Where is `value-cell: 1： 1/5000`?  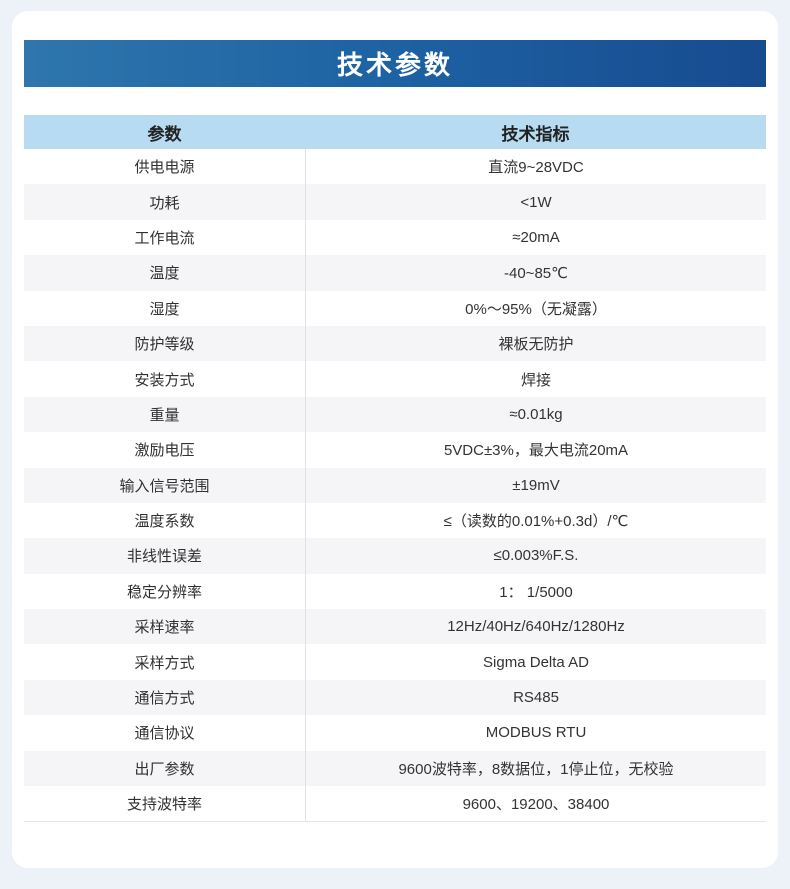
value-cell: 1： 1/5000 is located at coordinates (535, 591).